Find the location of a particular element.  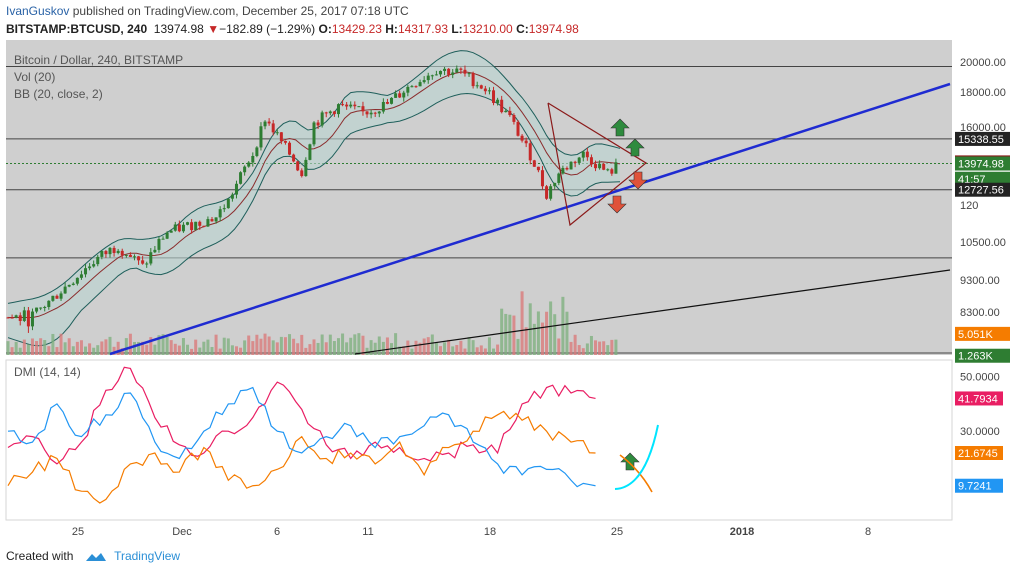

last-price: 13974.98 is located at coordinates (178, 29).